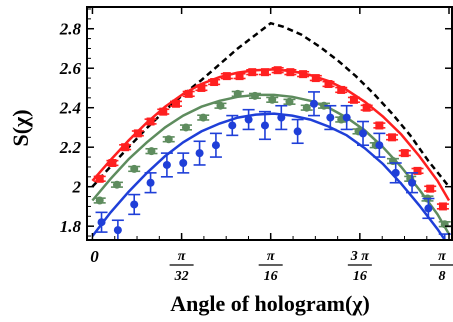  Describe the element at coordinates (94, 256) in the screenshot. I see `x-tick-label-0: 0` at that location.